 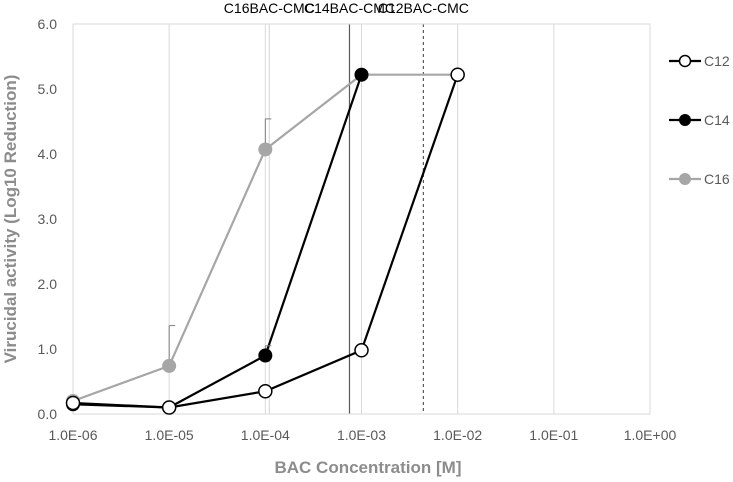 What do you see at coordinates (423, 8) in the screenshot?
I see `cmc-label: C12BAC-CMC` at bounding box center [423, 8].